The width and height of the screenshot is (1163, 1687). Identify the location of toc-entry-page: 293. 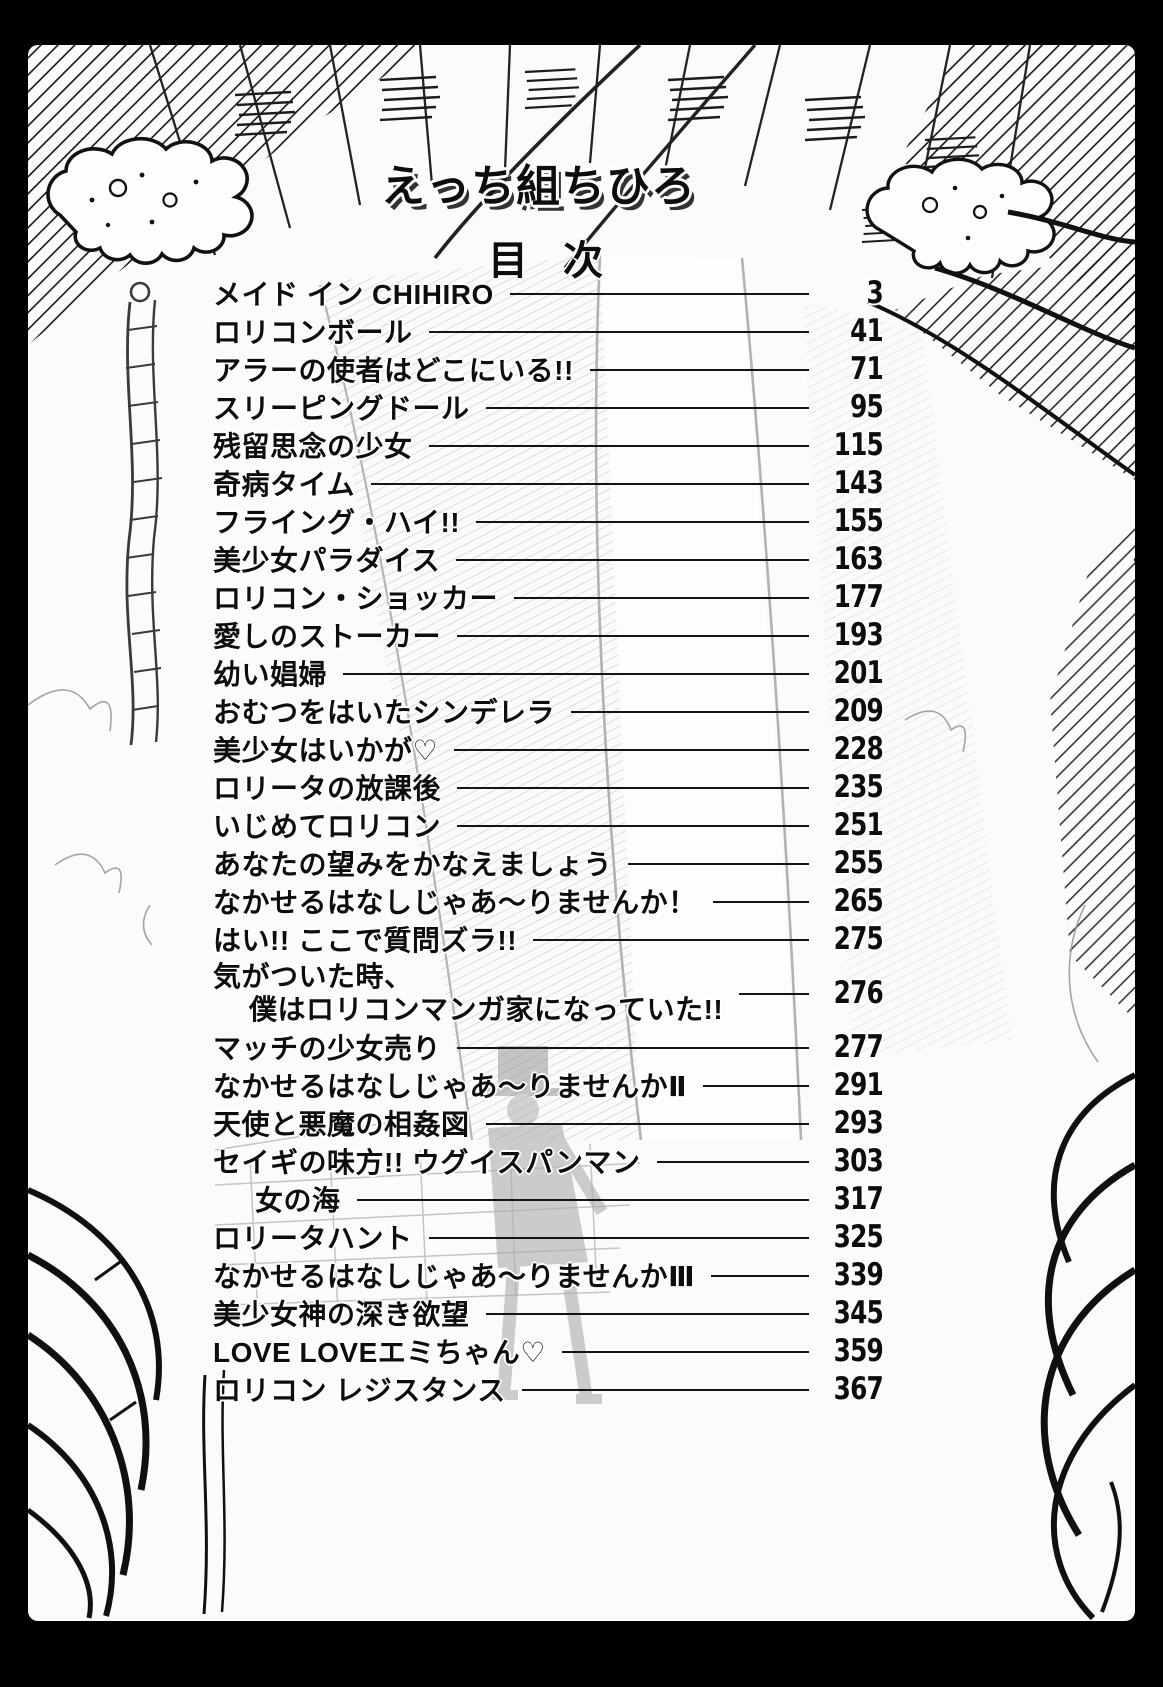
(858, 1123).